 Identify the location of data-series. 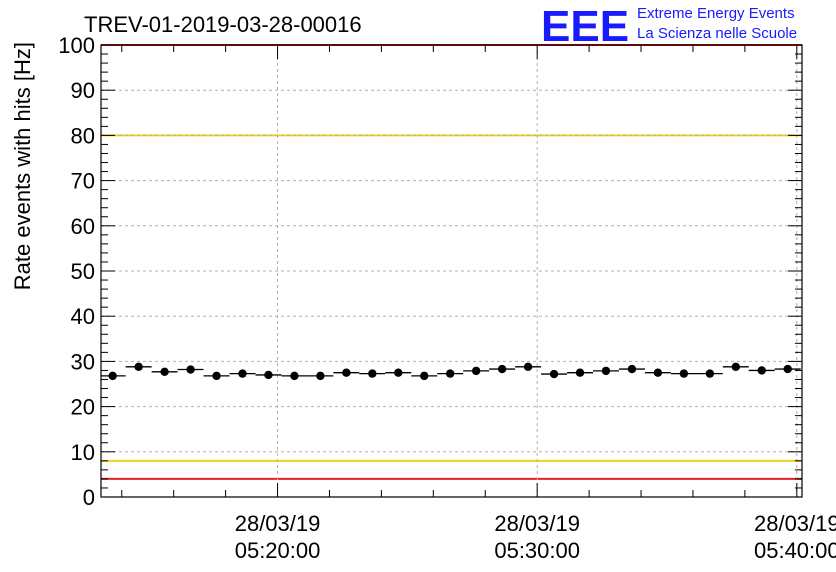
(451, 371).